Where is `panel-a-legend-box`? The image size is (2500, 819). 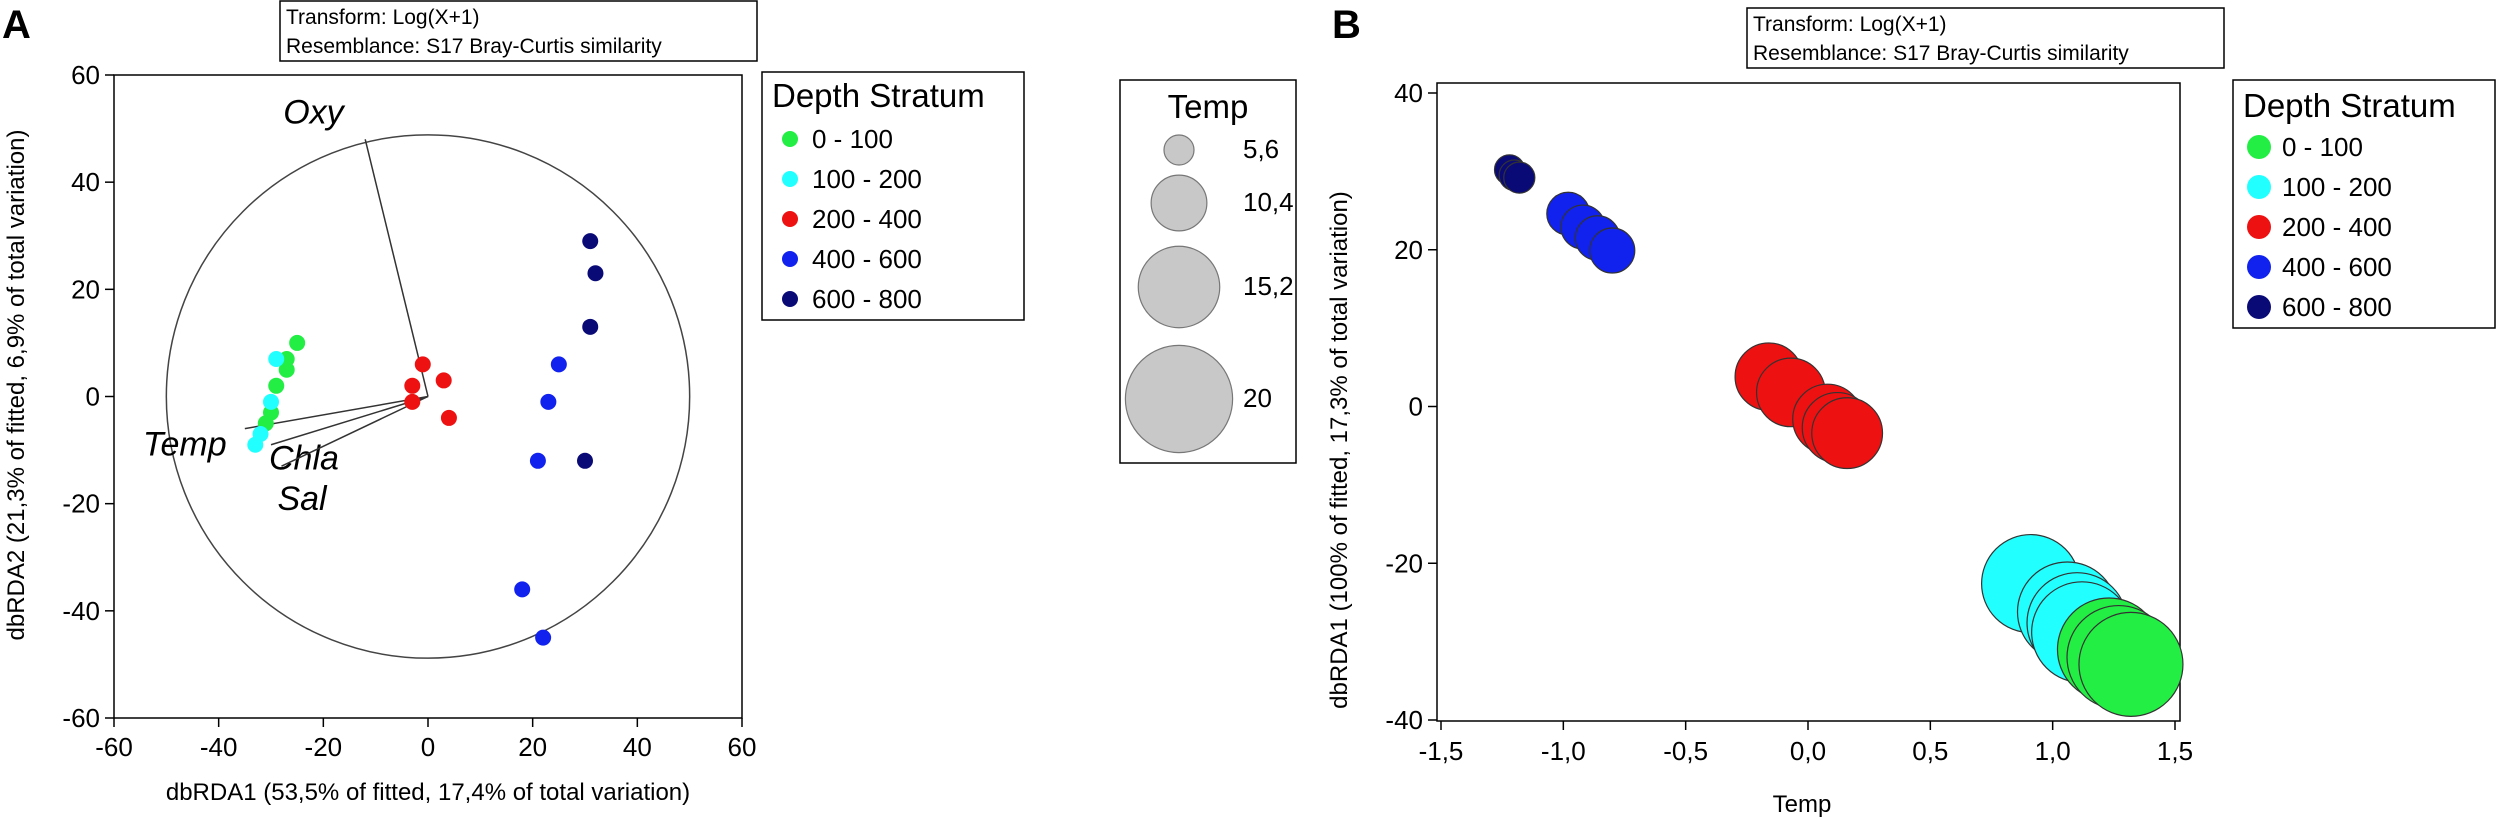 panel-a-legend-box is located at coordinates (893, 196).